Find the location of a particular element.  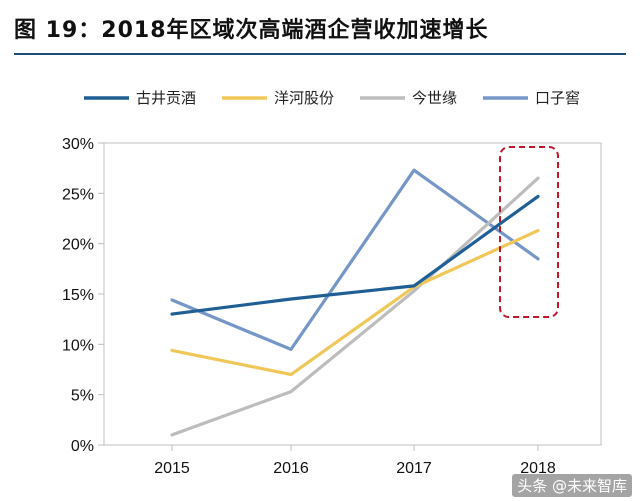

y-axis: 0% 5% 10% 15% 20% 25% 30% is located at coordinates (83, 295).